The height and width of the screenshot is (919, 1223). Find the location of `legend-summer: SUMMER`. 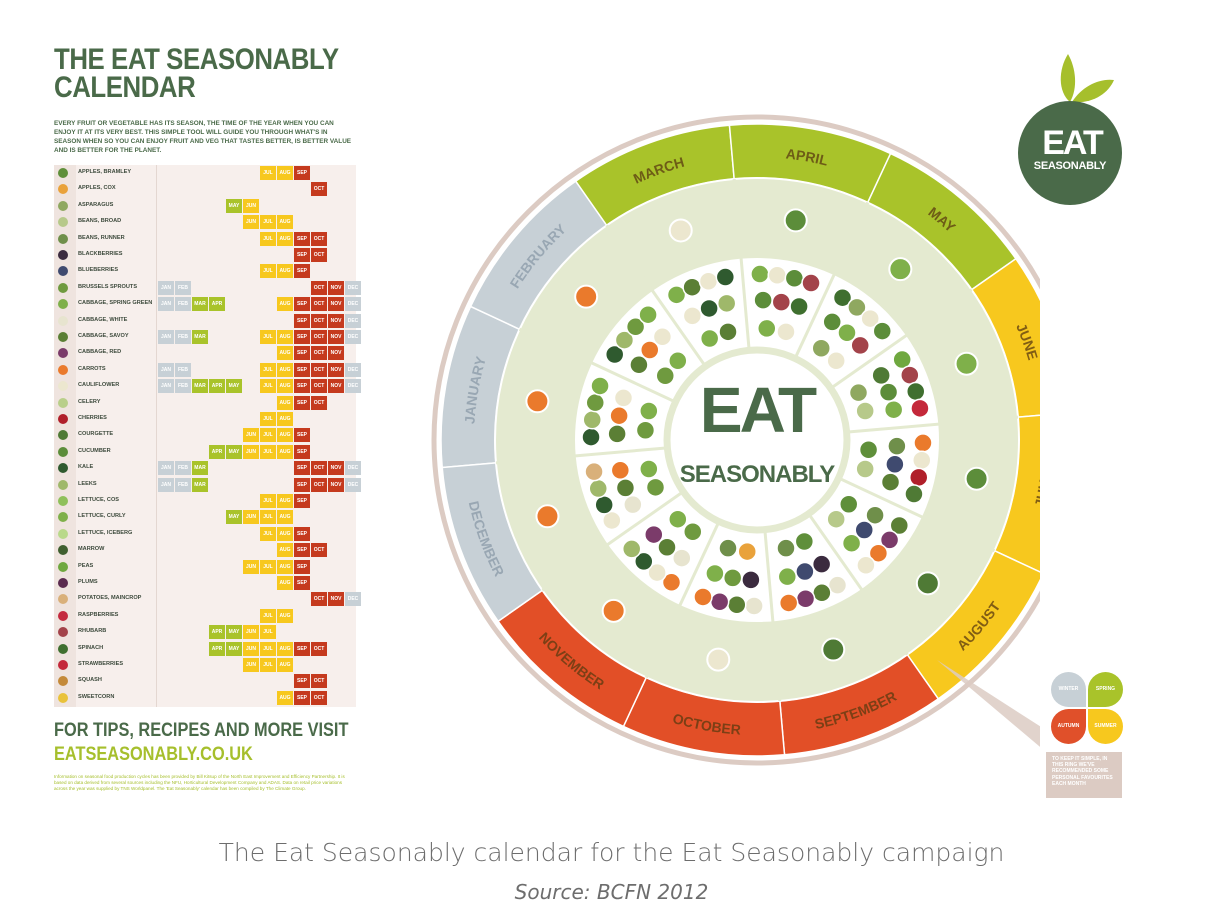

legend-summer: SUMMER is located at coordinates (1105, 726).